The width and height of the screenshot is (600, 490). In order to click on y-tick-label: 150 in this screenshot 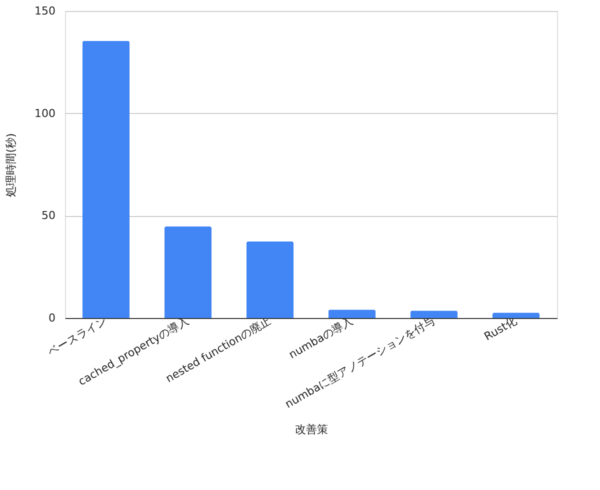, I will do `click(45, 11)`.